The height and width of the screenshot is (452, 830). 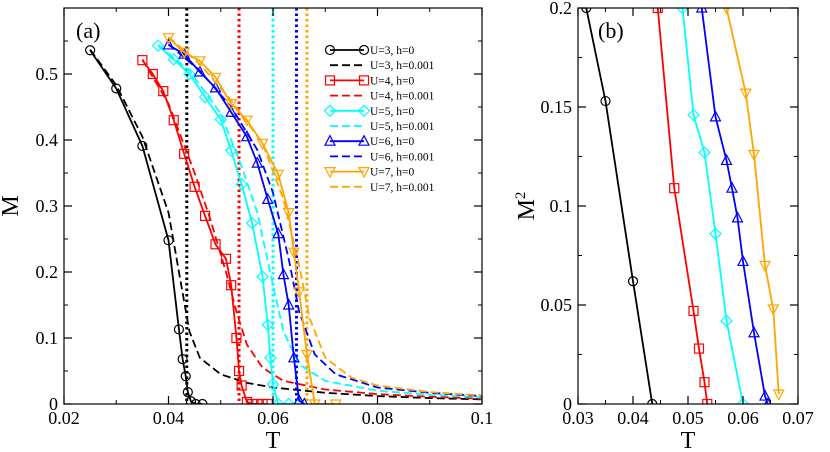 I want to click on x-tick-label: 0.05, so click(x=688, y=418).